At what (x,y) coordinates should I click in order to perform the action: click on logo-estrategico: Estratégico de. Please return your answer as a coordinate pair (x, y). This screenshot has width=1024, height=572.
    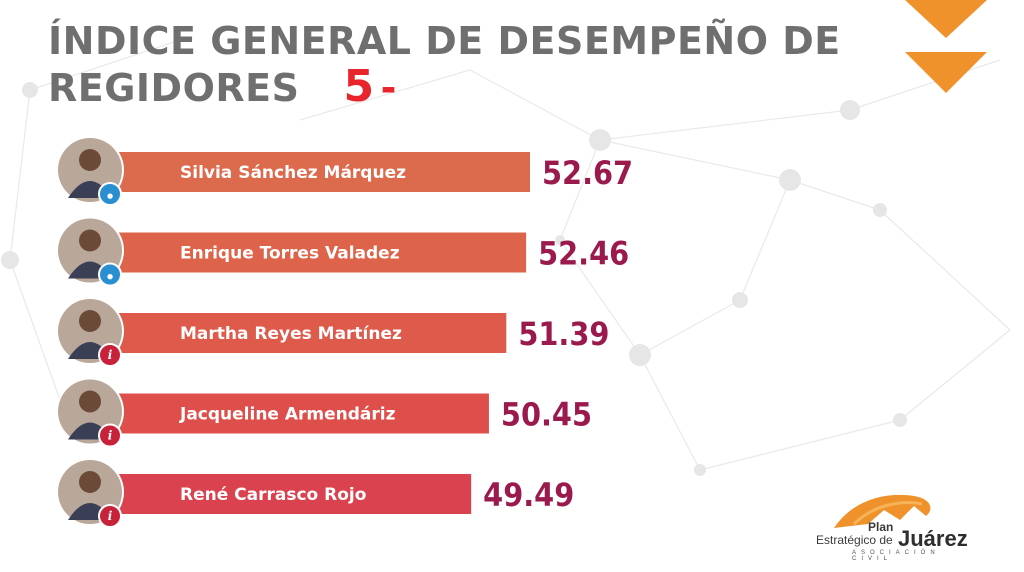
    Looking at the image, I should click on (854, 540).